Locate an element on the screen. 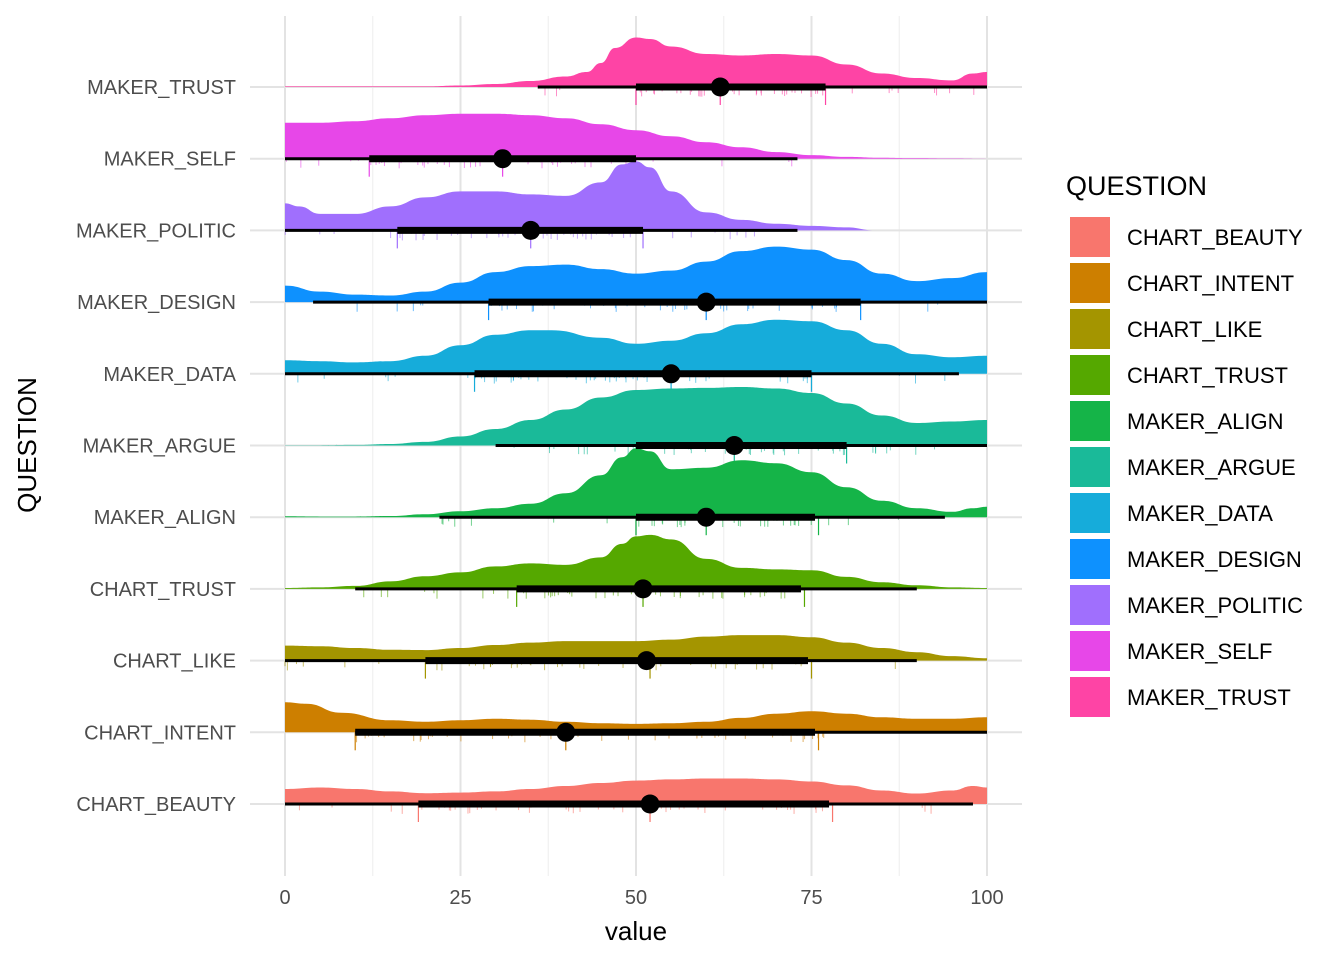 This screenshot has height=960, width=1344. legend-label: MAKER_TRUST is located at coordinates (1209, 697).